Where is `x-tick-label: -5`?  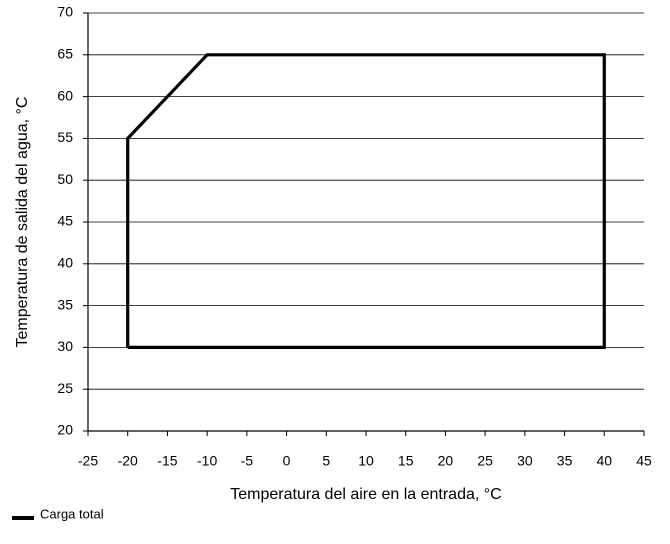 x-tick-label: -5 is located at coordinates (247, 461).